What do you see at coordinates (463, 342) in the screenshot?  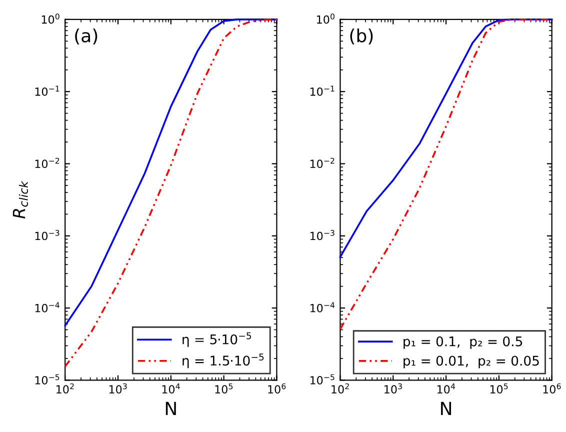 I see `legend-label: p₁ = 0.1, p₂ = 0.5` at bounding box center [463, 342].